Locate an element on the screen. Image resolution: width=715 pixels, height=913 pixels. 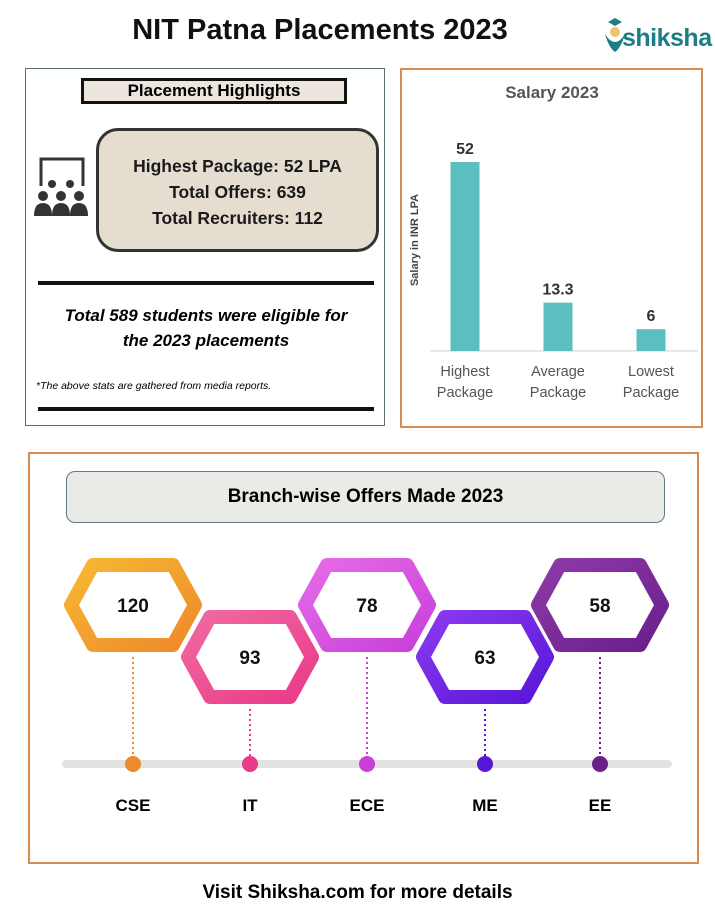
hexagon-ece is located at coordinates (367, 605).